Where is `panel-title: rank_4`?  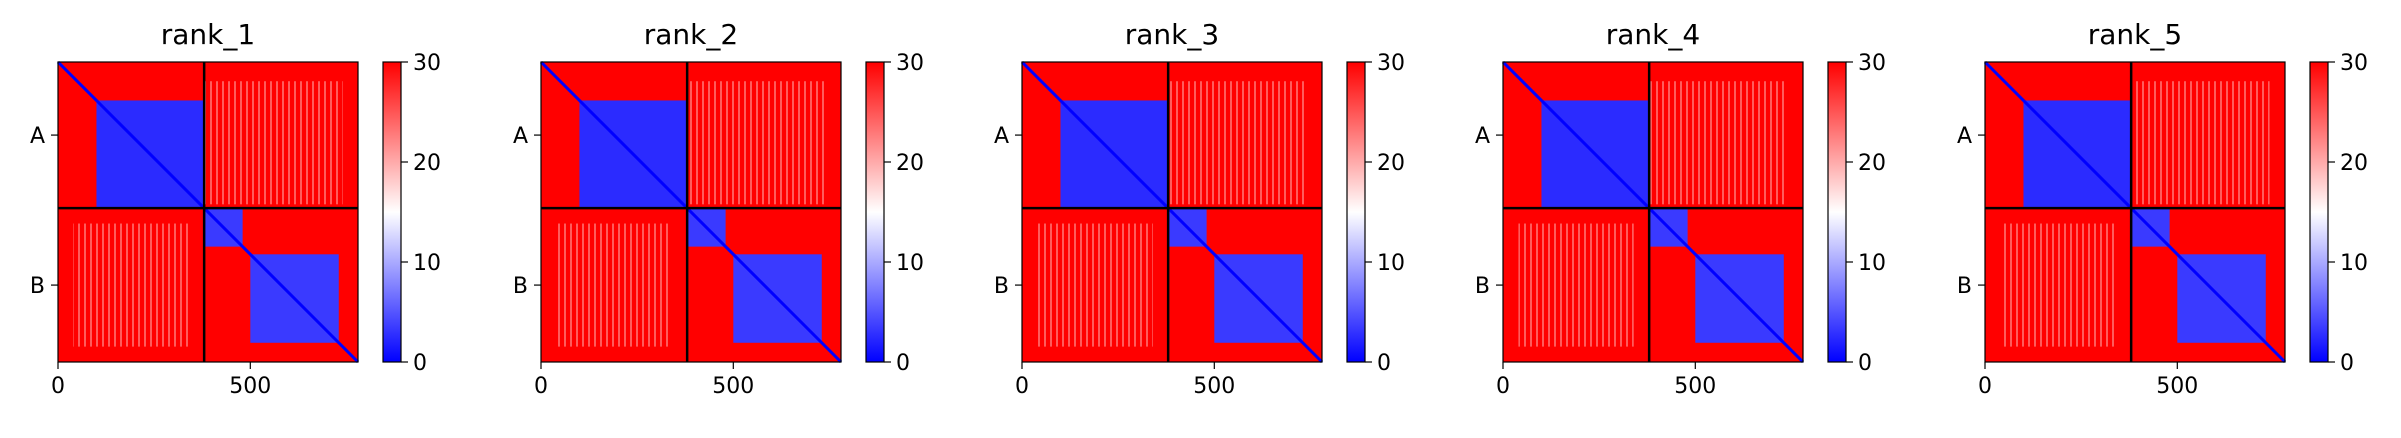
panel-title: rank_4 is located at coordinates (1653, 34).